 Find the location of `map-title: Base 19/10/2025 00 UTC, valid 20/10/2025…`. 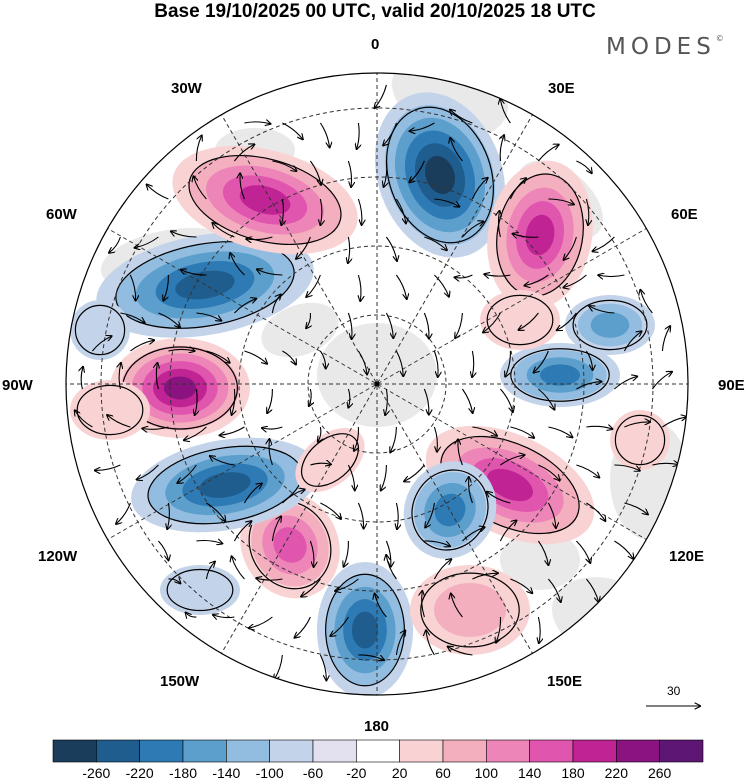

map-title: Base 19/10/2025 00 UTC, valid 20/10/2025… is located at coordinates (375, 11).